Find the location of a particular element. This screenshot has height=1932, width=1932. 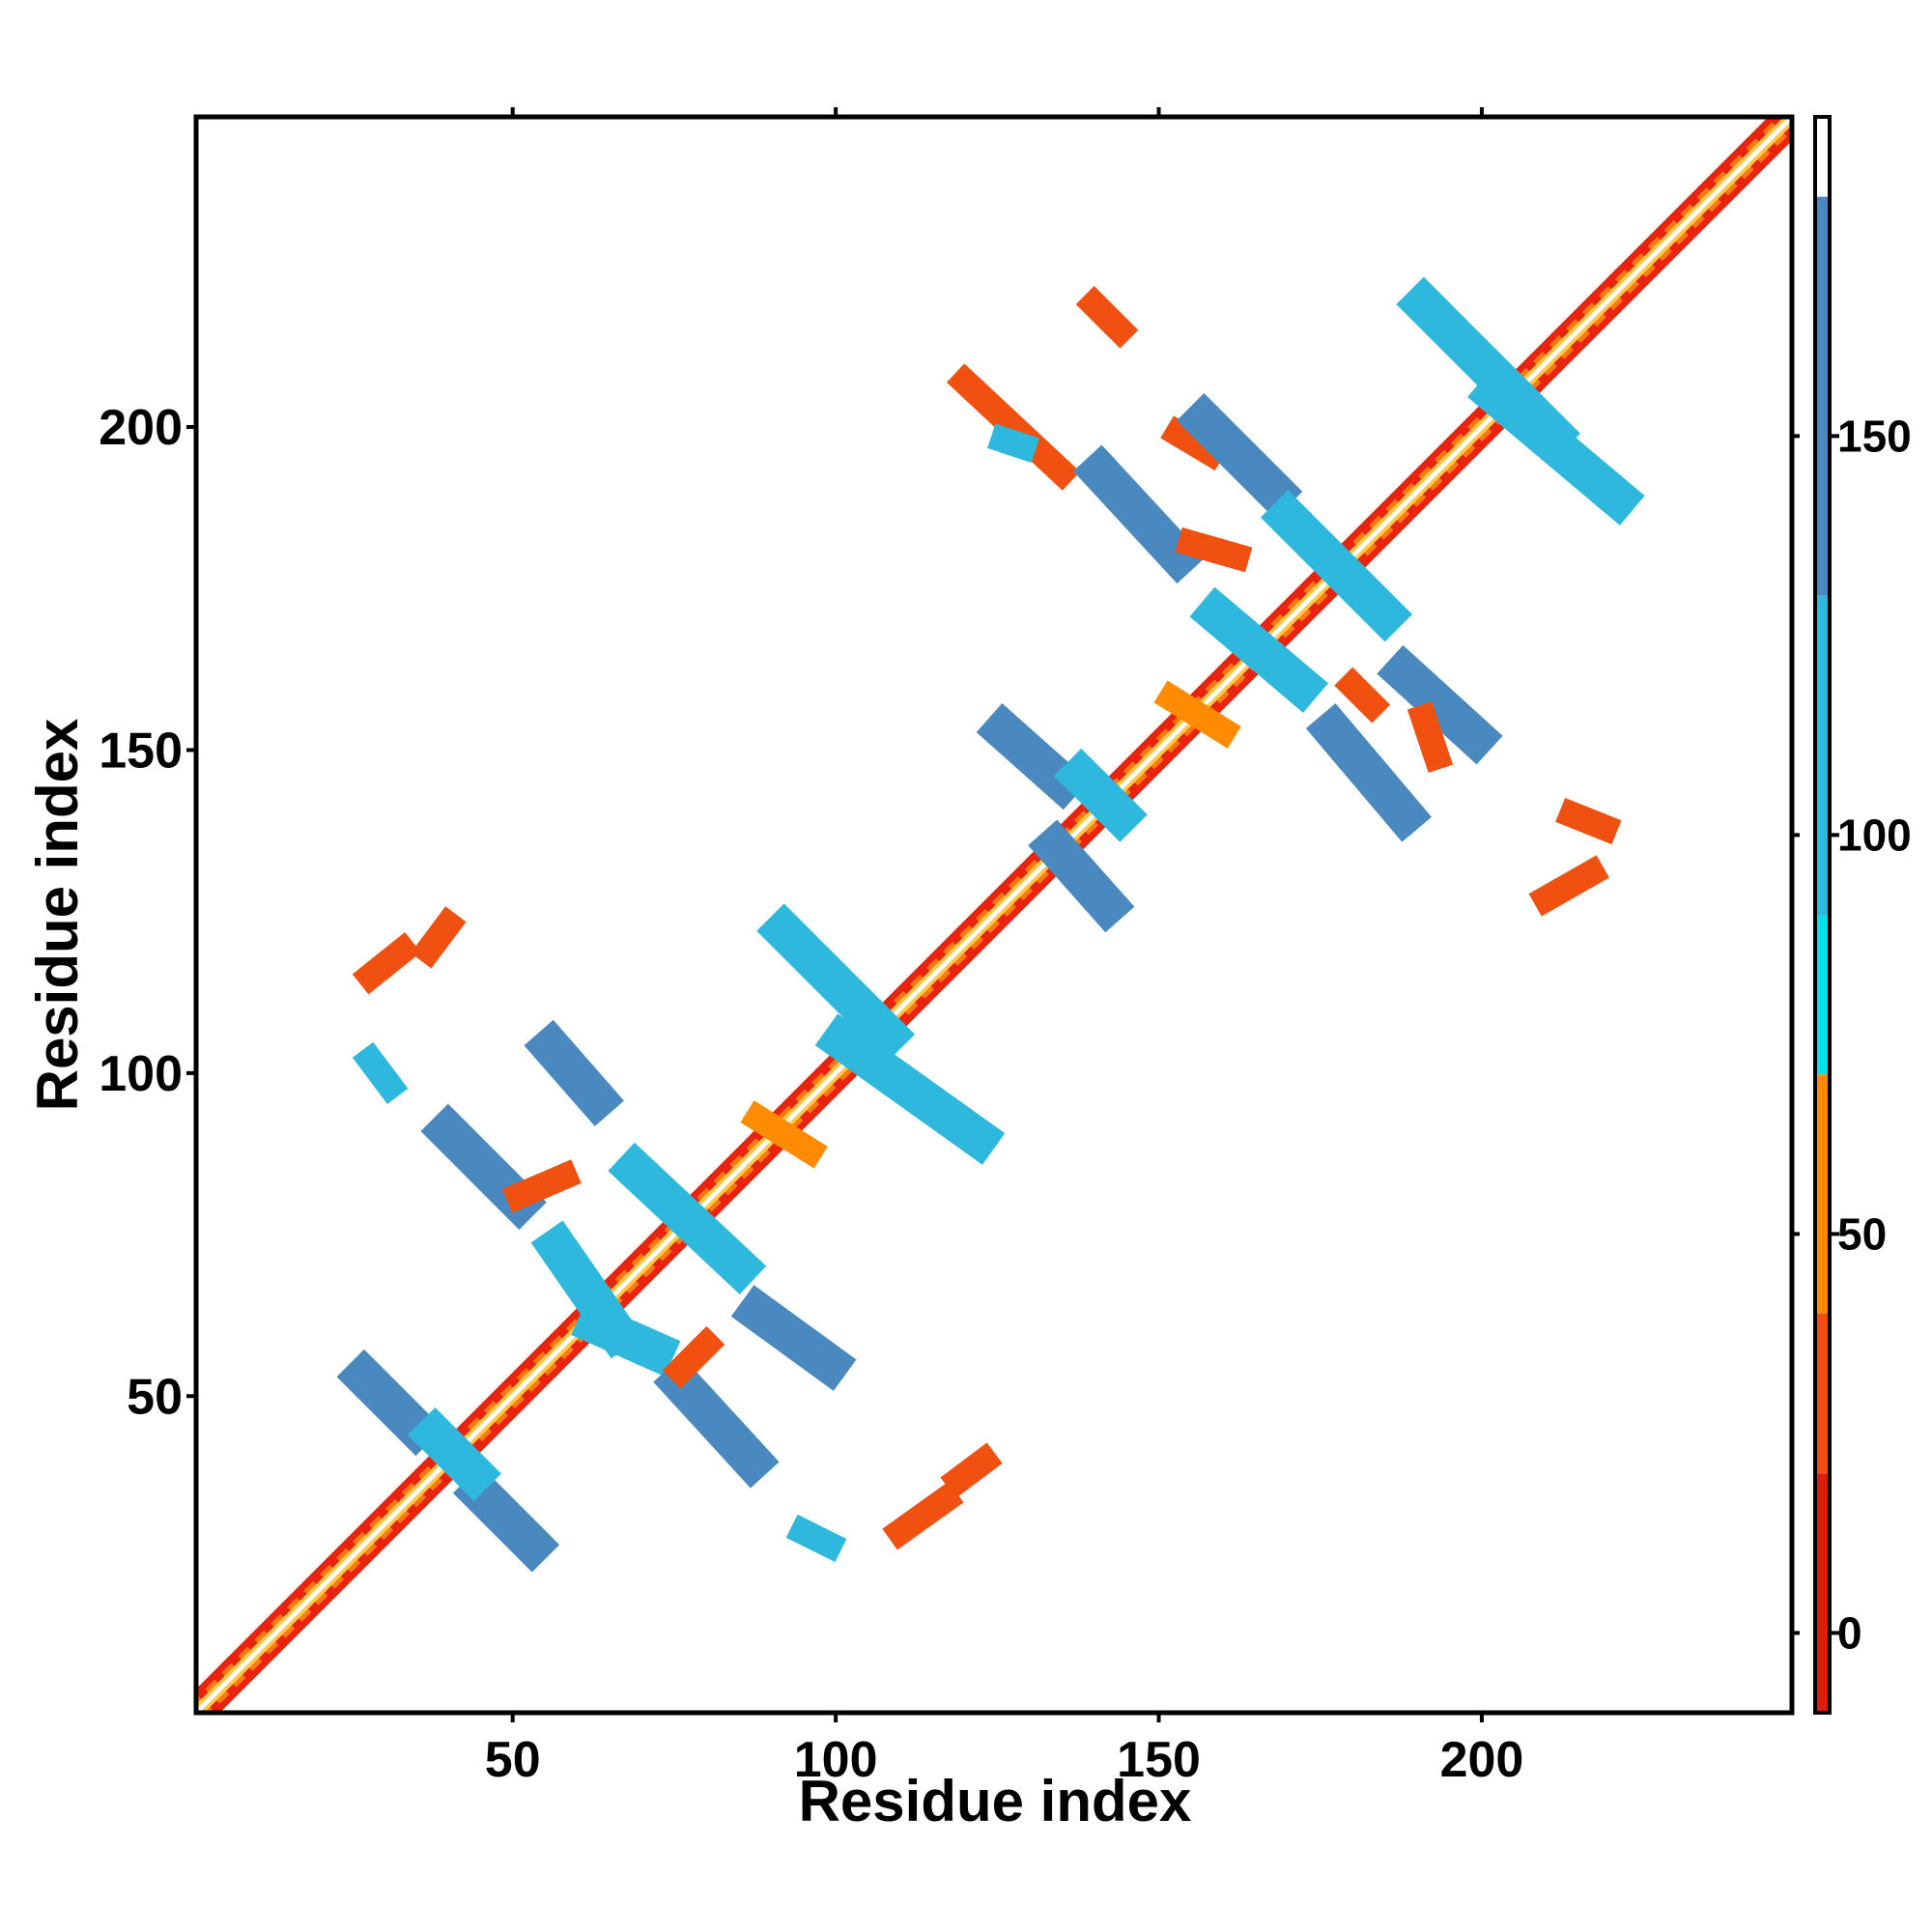

colorbar-ticks: 0 50 100 150 is located at coordinates (1852, 1034).